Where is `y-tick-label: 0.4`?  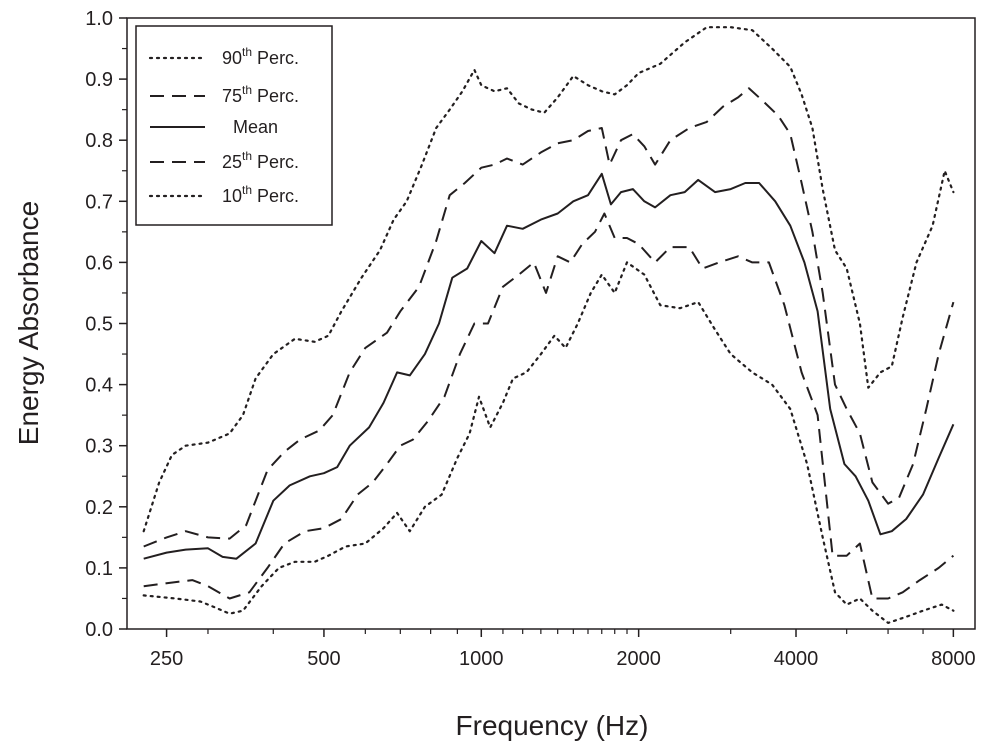
y-tick-label: 0.4 is located at coordinates (99, 386).